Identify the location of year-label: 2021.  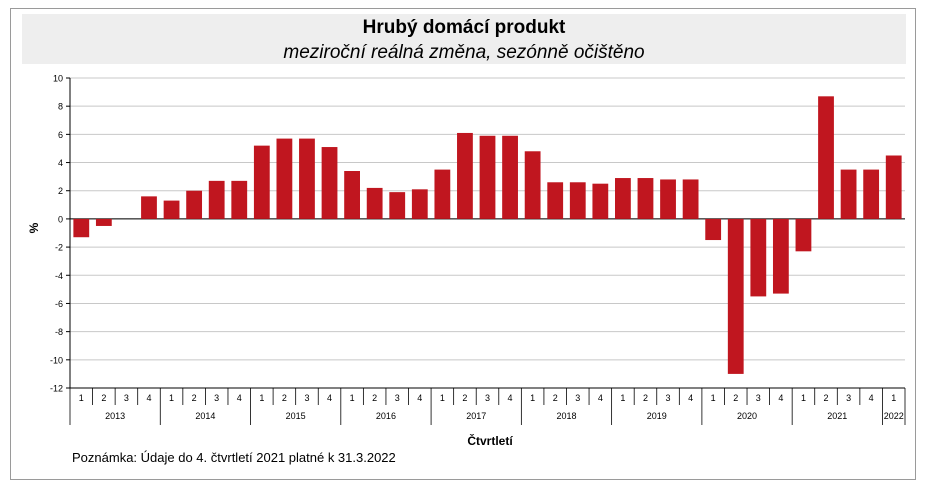
(837, 416).